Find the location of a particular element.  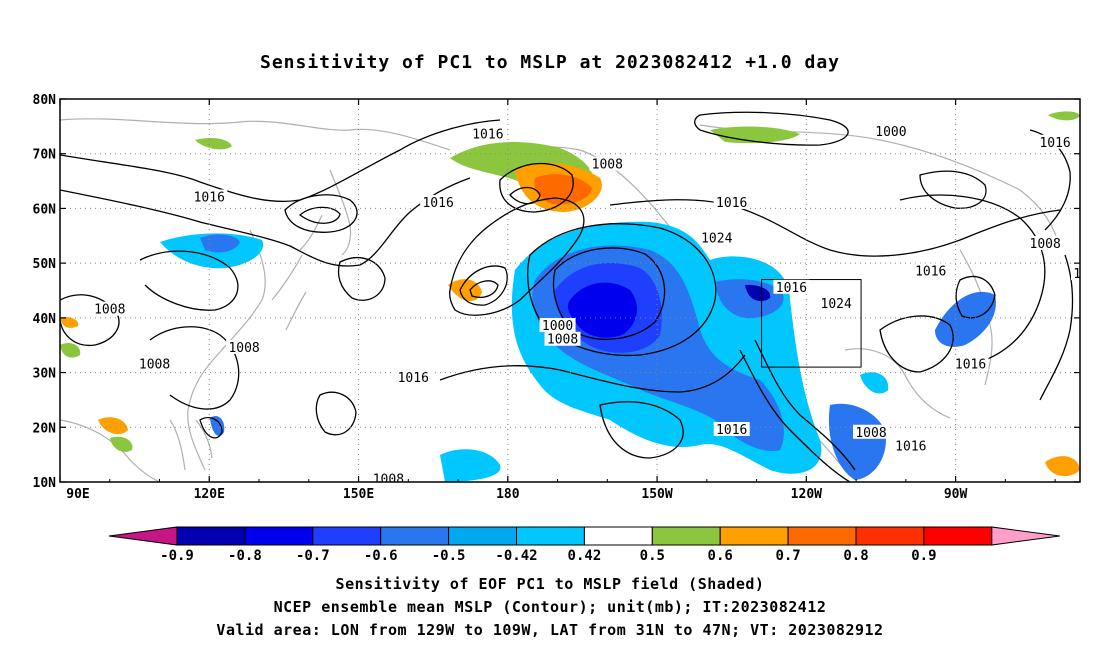

shade-neg-core is located at coordinates (602, 310).